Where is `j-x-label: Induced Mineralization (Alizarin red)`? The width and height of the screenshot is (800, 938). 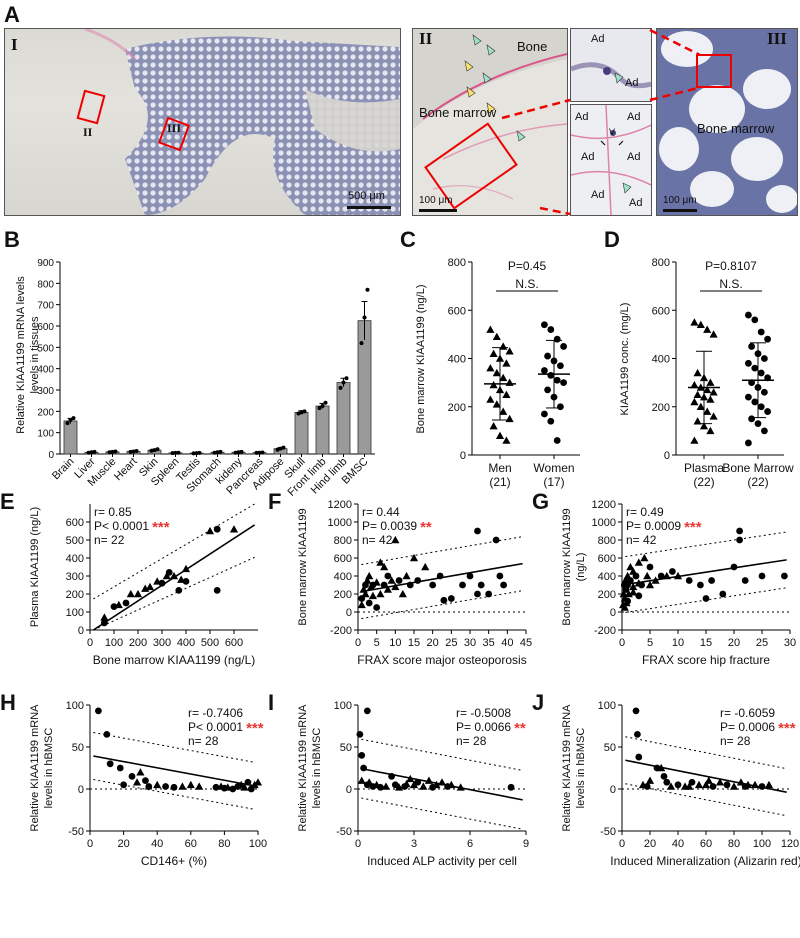
j-x-label: Induced Mineralization (Alizarin red) is located at coordinates (705, 861).